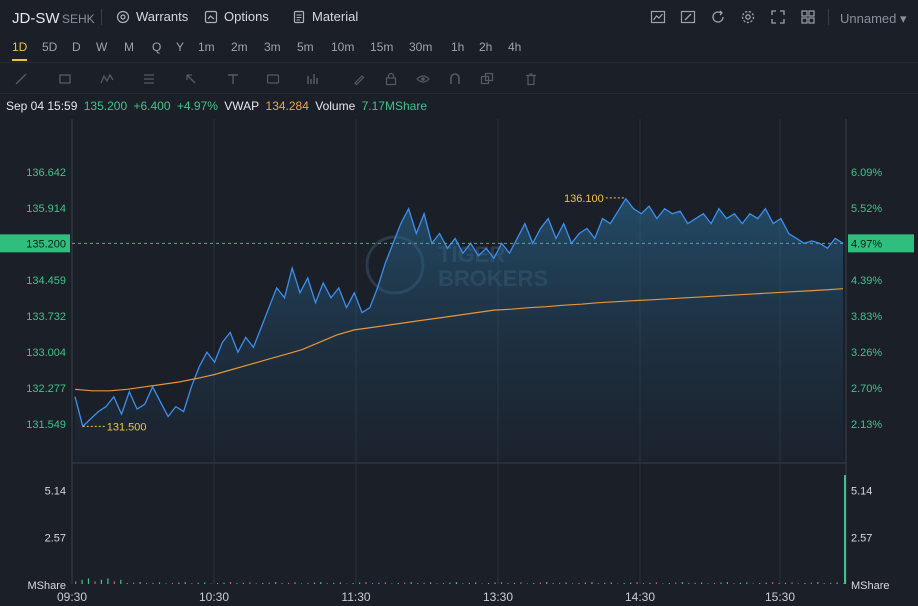  I want to click on period-tab-d: D, so click(76, 47).